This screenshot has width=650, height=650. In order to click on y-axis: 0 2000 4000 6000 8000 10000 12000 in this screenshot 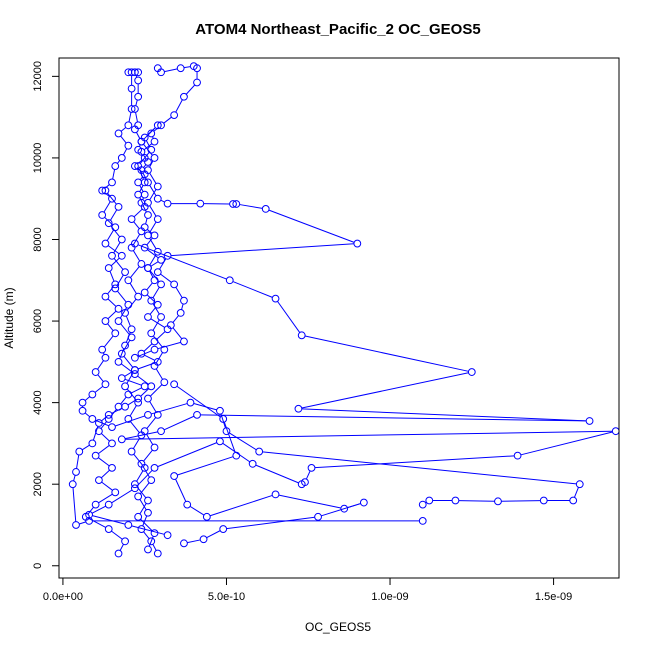, I will do `click(46, 315)`.